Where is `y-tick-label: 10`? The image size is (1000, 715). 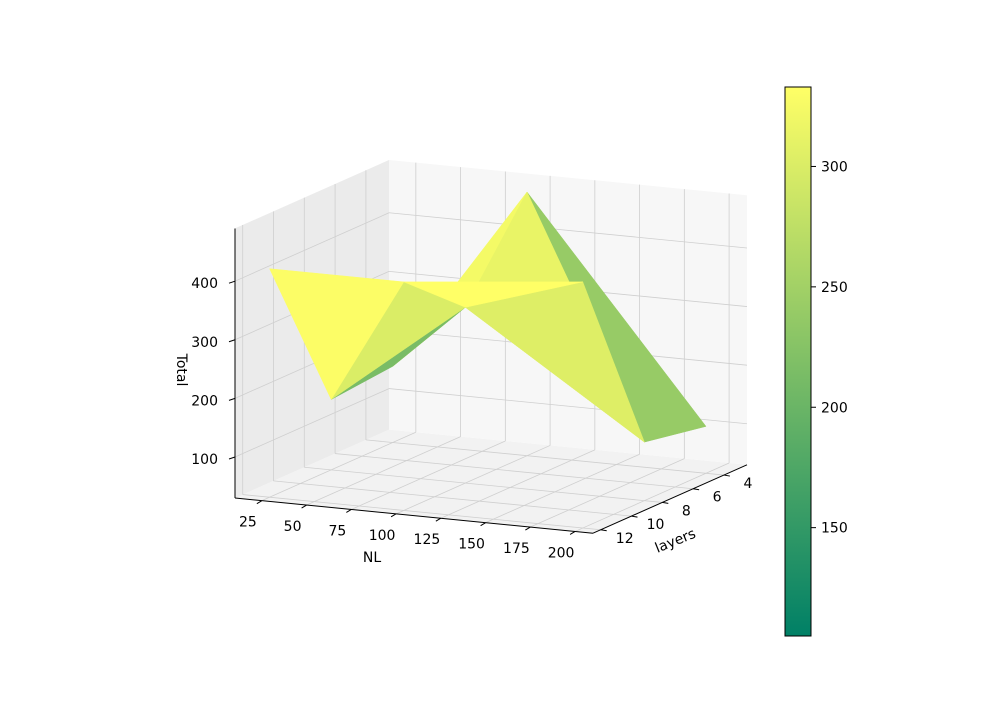
y-tick-label: 10 is located at coordinates (656, 525).